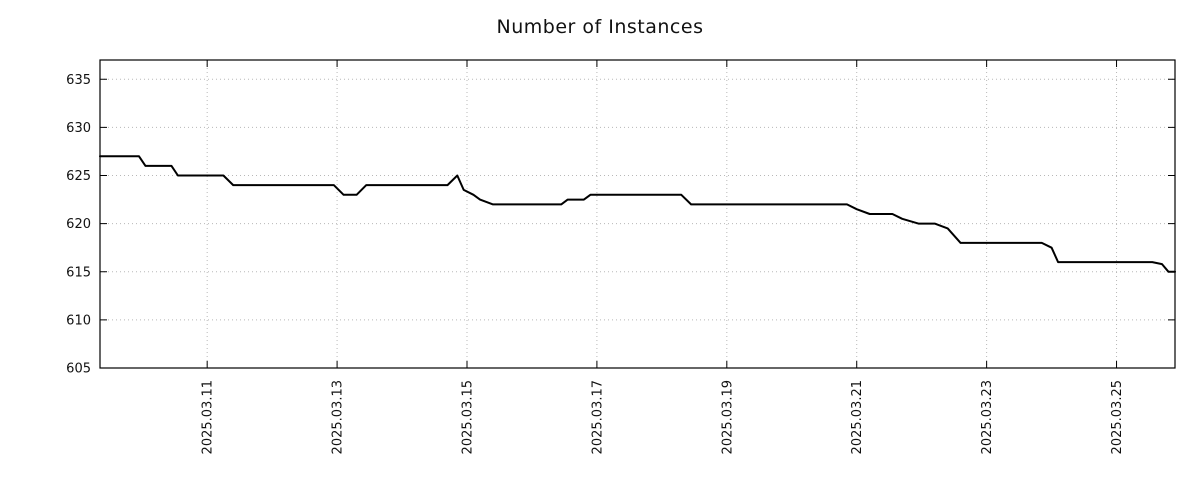 Image resolution: width=1200 pixels, height=500 pixels. I want to click on x-tick-label: 2025.03.13, so click(338, 417).